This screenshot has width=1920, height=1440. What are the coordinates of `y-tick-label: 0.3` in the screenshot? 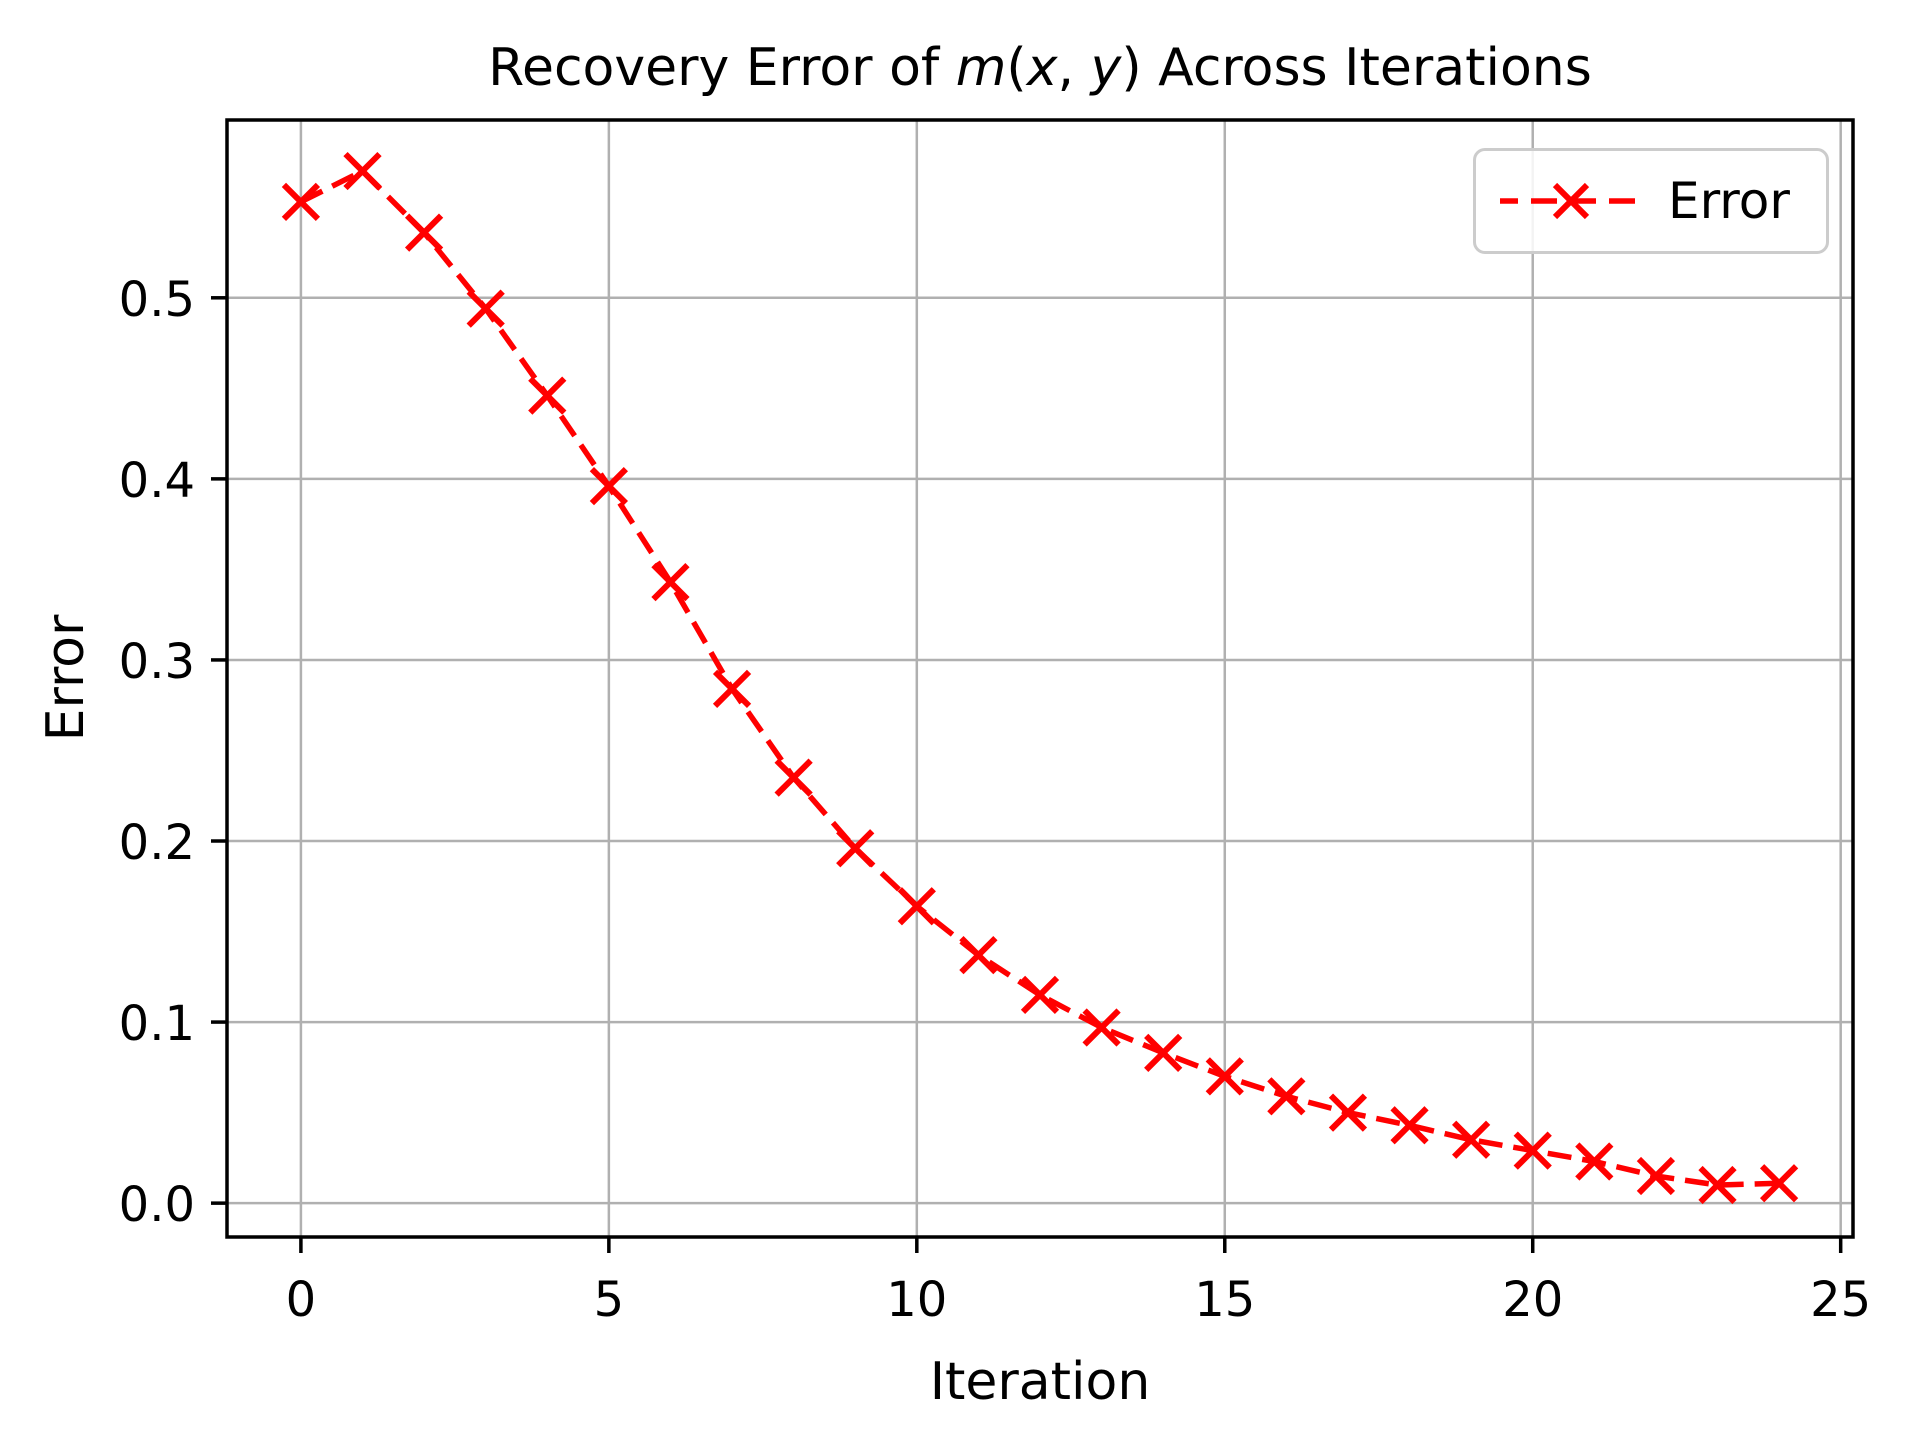 It's located at (157, 662).